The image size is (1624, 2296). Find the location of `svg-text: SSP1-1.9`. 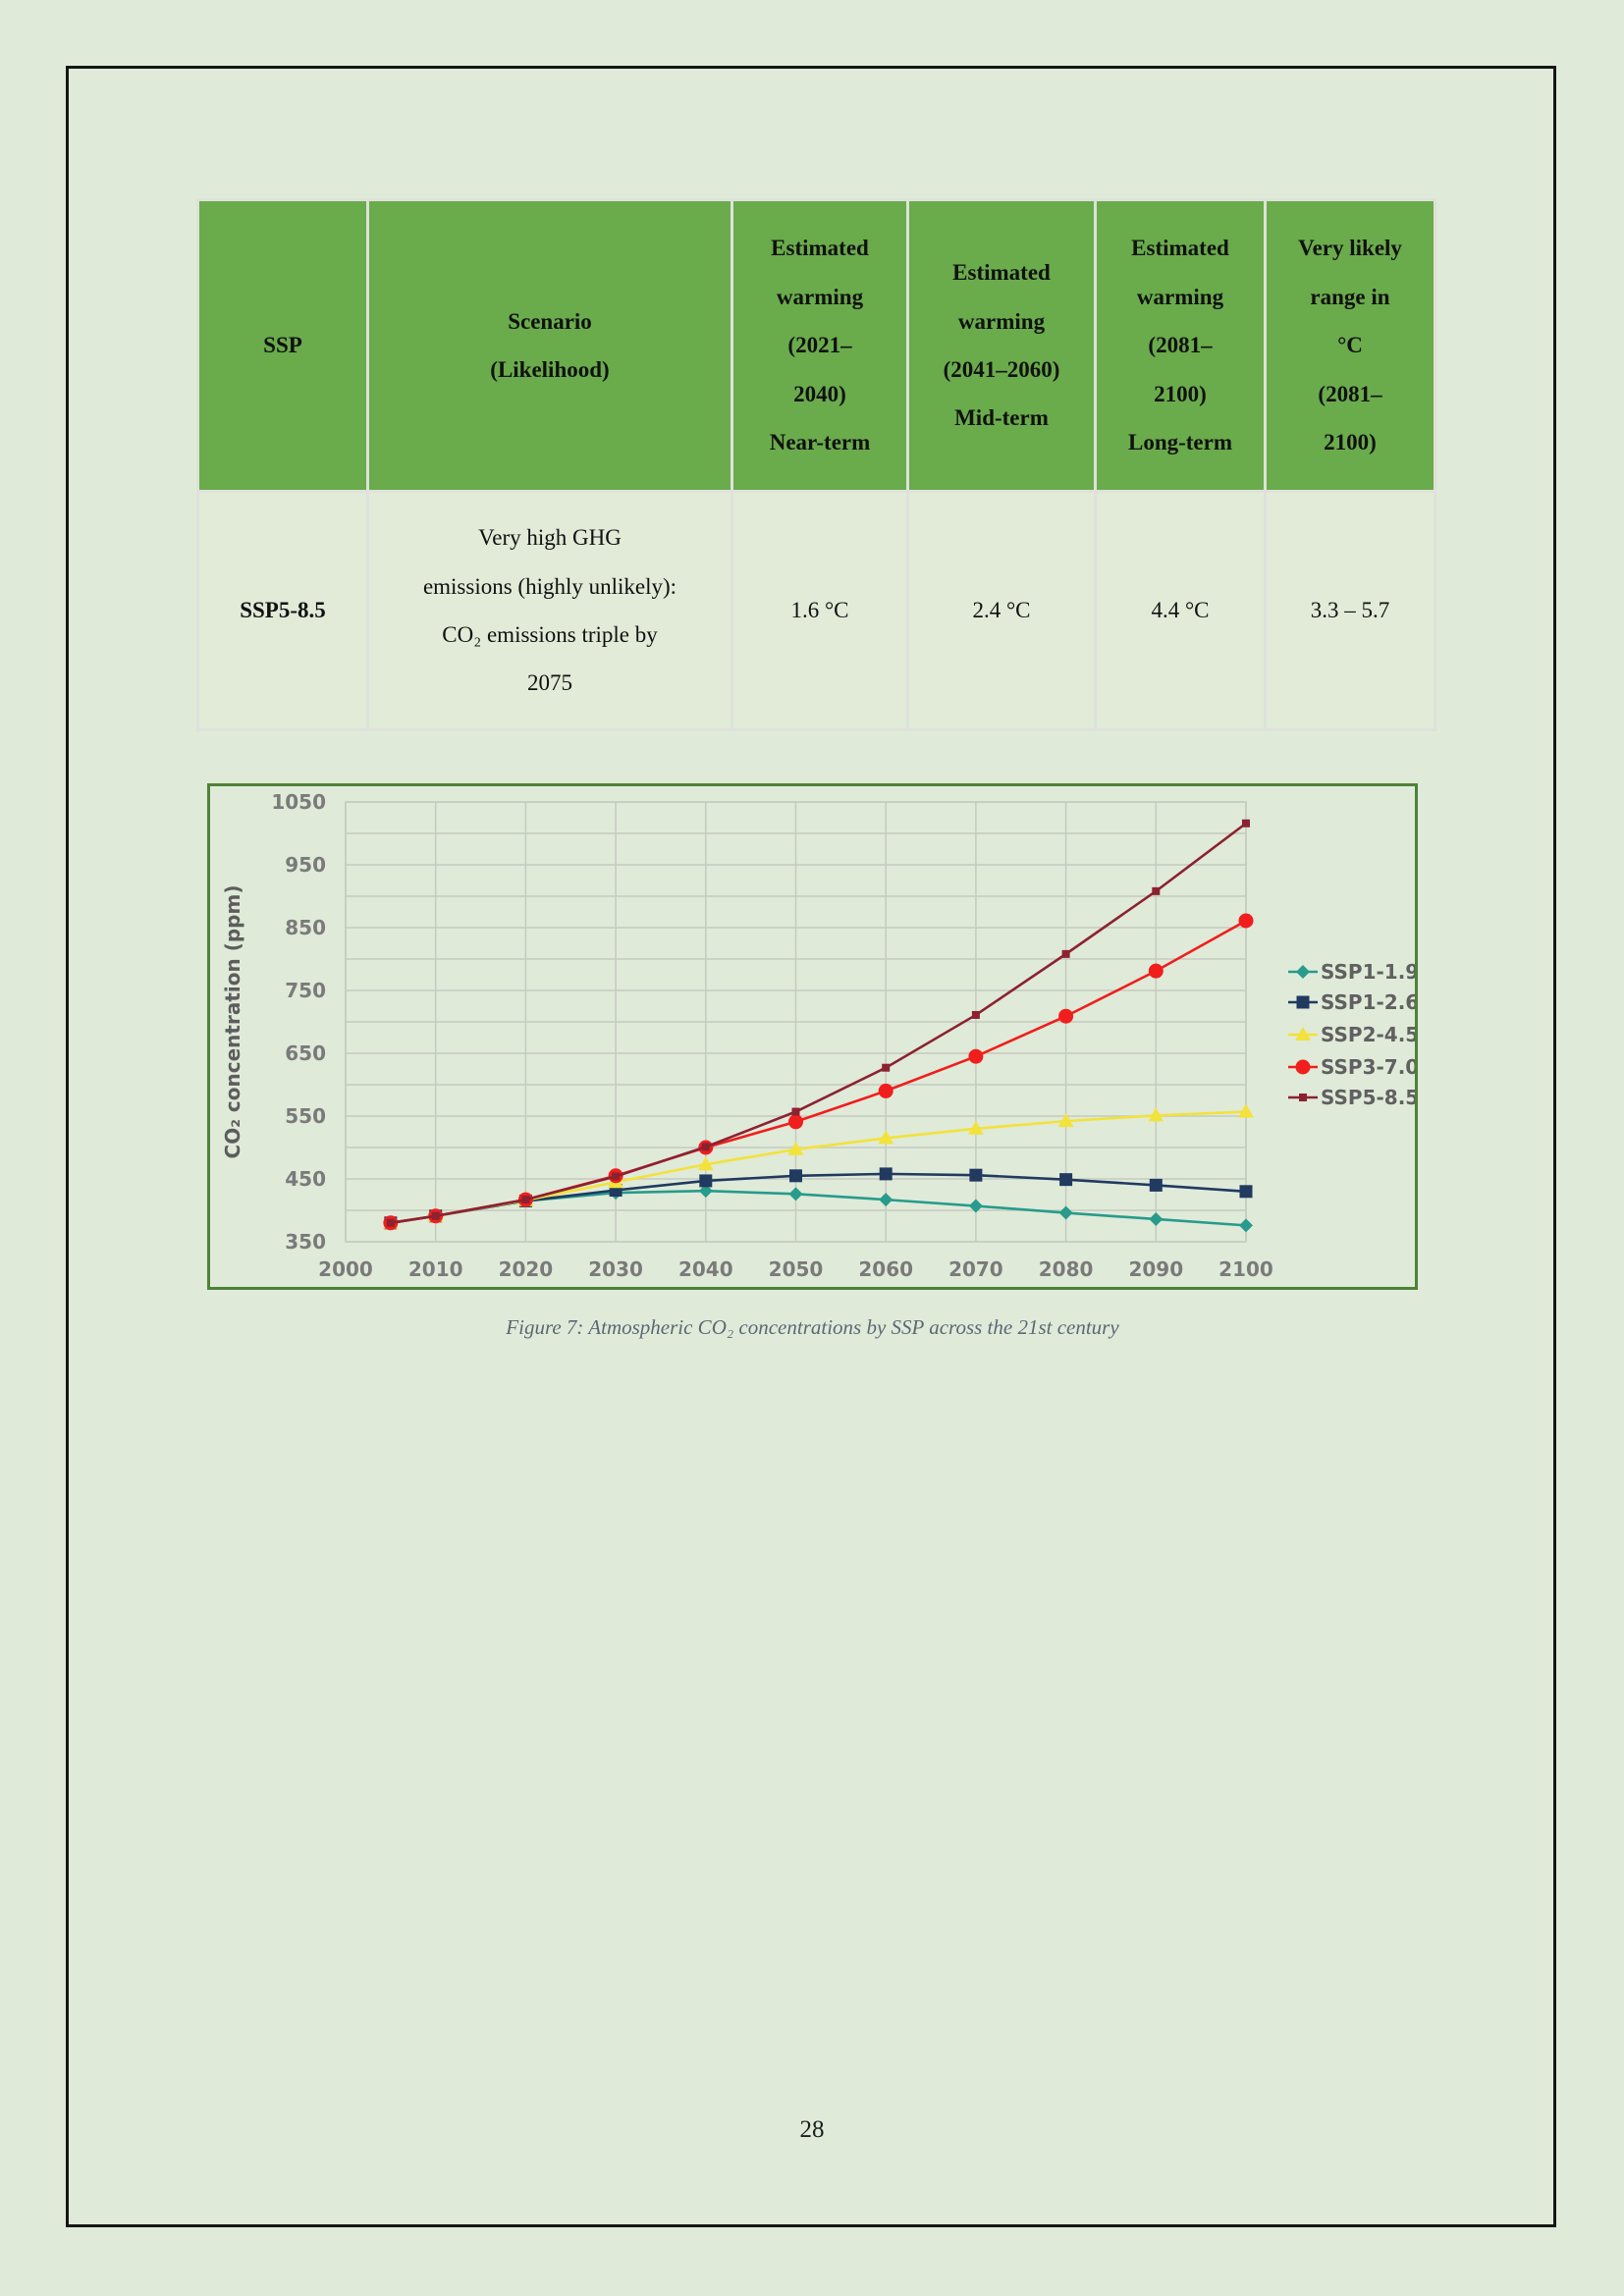

svg-text: SSP1-1.9 is located at coordinates (1368, 972).